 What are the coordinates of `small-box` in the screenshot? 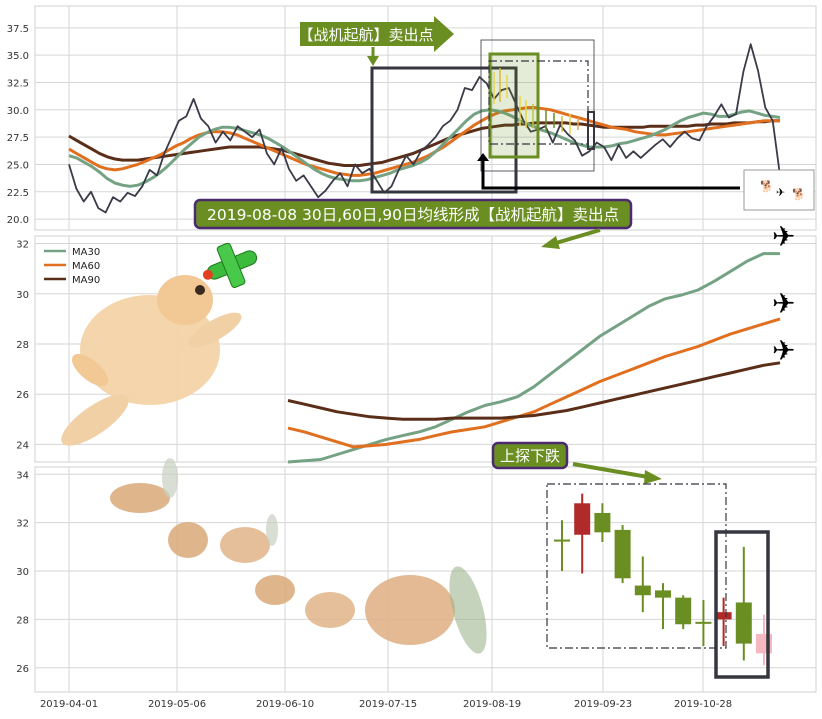 It's located at (591, 130).